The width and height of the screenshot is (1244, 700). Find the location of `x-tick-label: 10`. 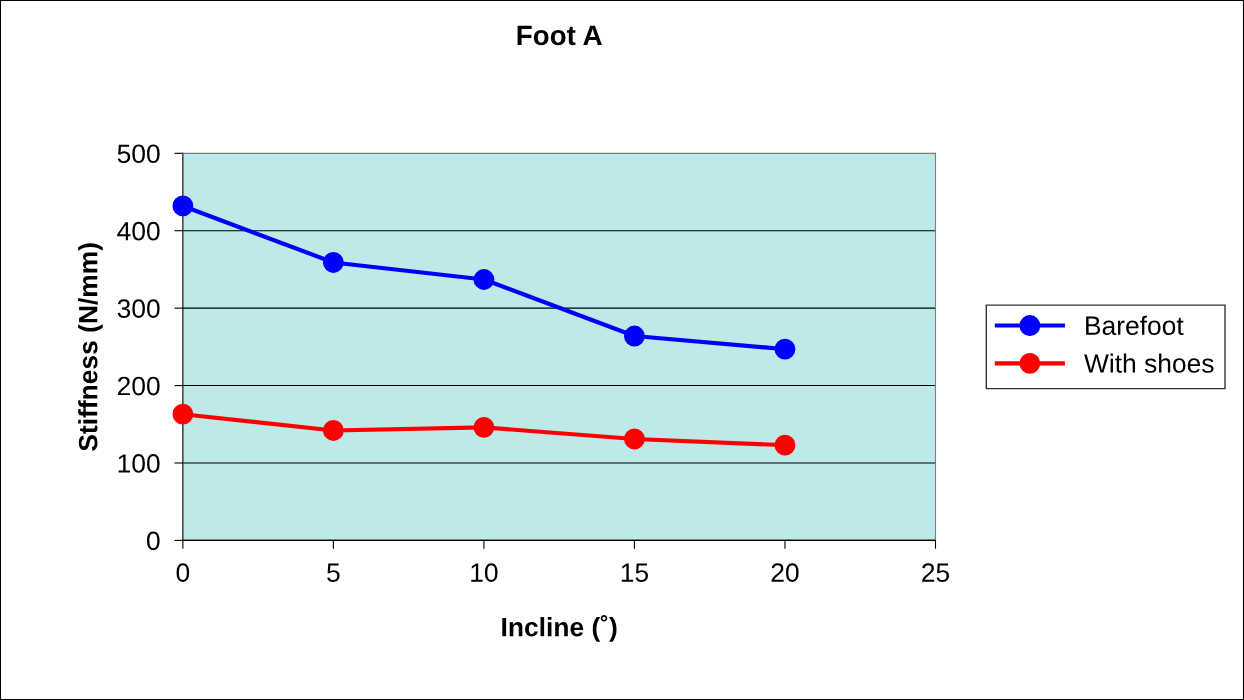

x-tick-label: 10 is located at coordinates (484, 573).